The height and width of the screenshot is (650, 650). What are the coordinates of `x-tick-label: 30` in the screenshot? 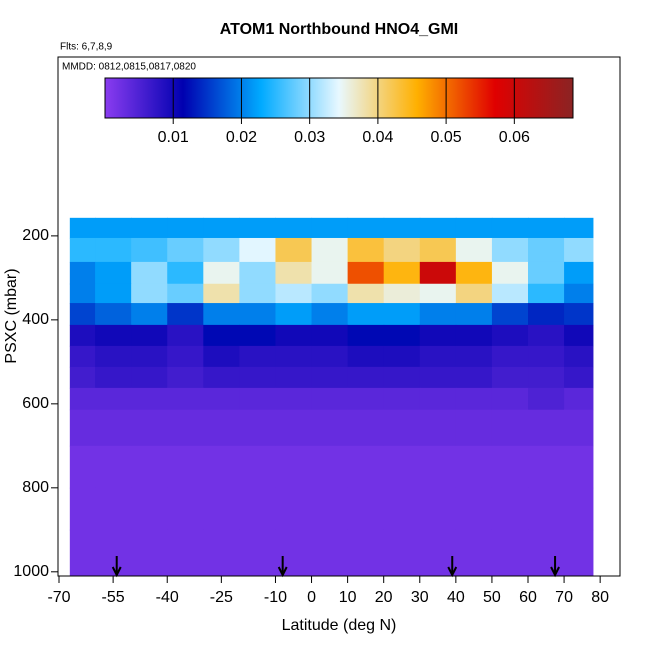 It's located at (420, 597).